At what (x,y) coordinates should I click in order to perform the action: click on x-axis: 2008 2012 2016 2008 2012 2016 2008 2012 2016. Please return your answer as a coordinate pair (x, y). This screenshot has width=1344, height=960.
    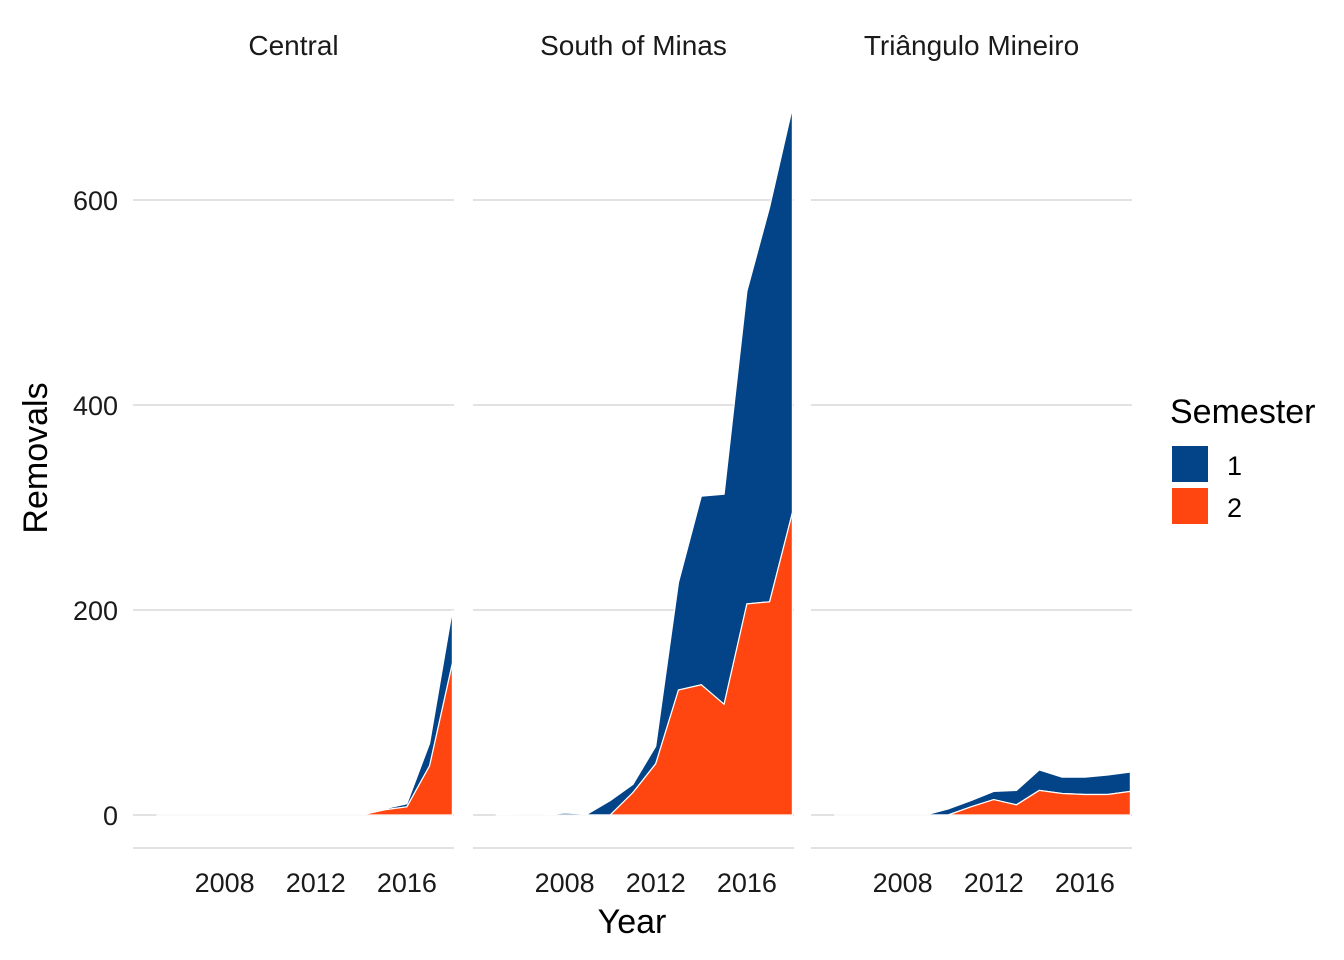
    Looking at the image, I should click on (655, 883).